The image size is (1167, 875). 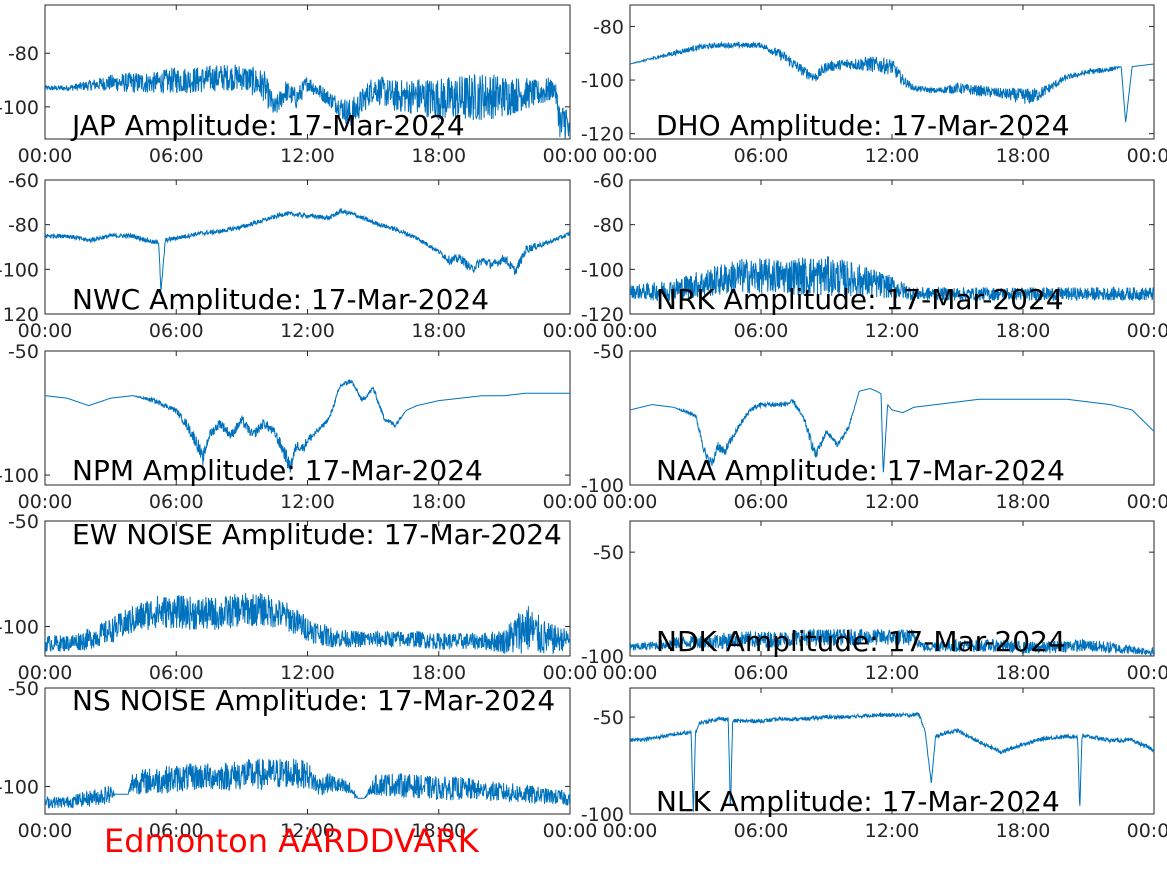 I want to click on panel-title: NAA Amplitude: 17-Mar-2024, so click(x=860, y=470).